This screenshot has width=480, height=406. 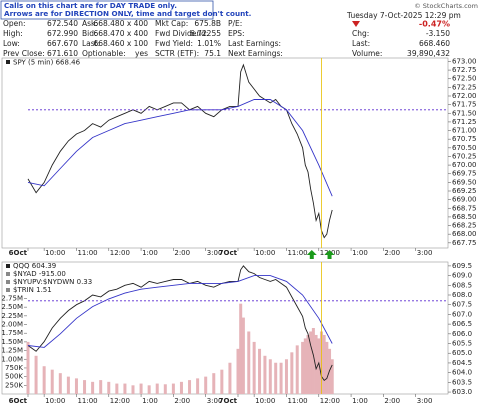 I want to click on y-tick-label: 671.00, so click(x=464, y=131).